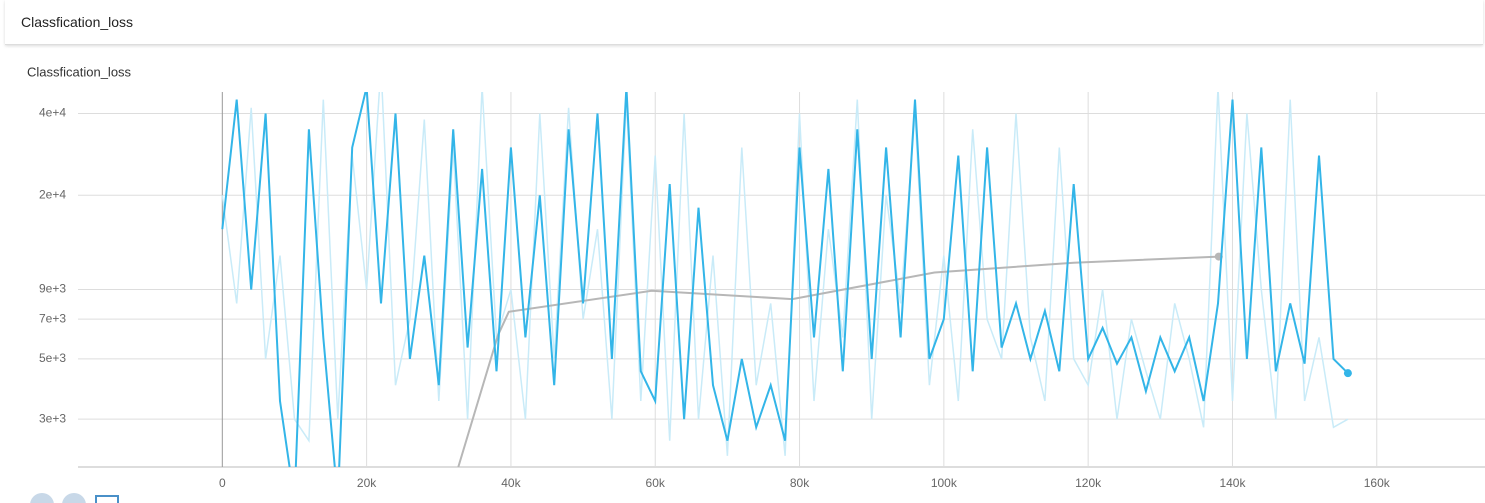  I want to click on y-tick-label: 3e+3, so click(52, 418).